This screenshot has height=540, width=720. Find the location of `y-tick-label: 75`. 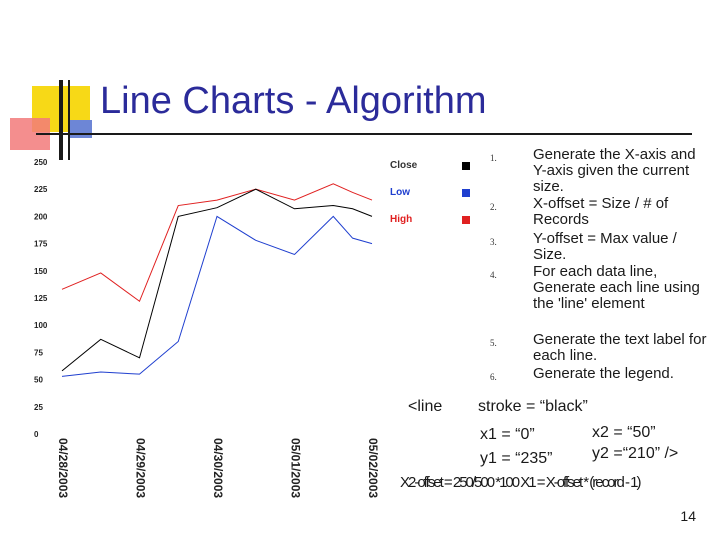

y-tick-label: 75 is located at coordinates (38, 352).